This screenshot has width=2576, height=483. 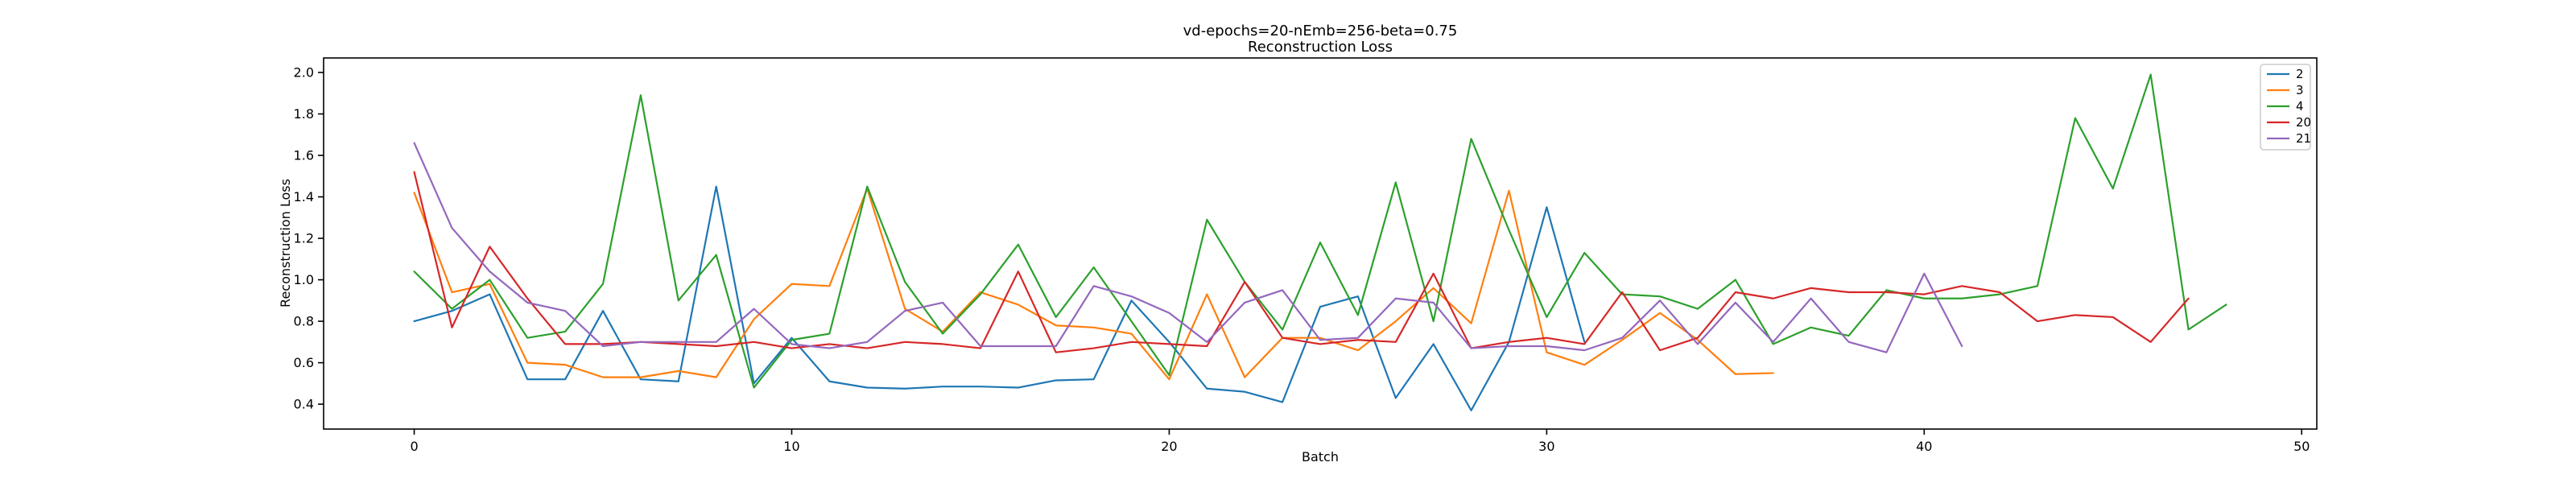 What do you see at coordinates (1546, 446) in the screenshot?
I see `x-tick-label: 30` at bounding box center [1546, 446].